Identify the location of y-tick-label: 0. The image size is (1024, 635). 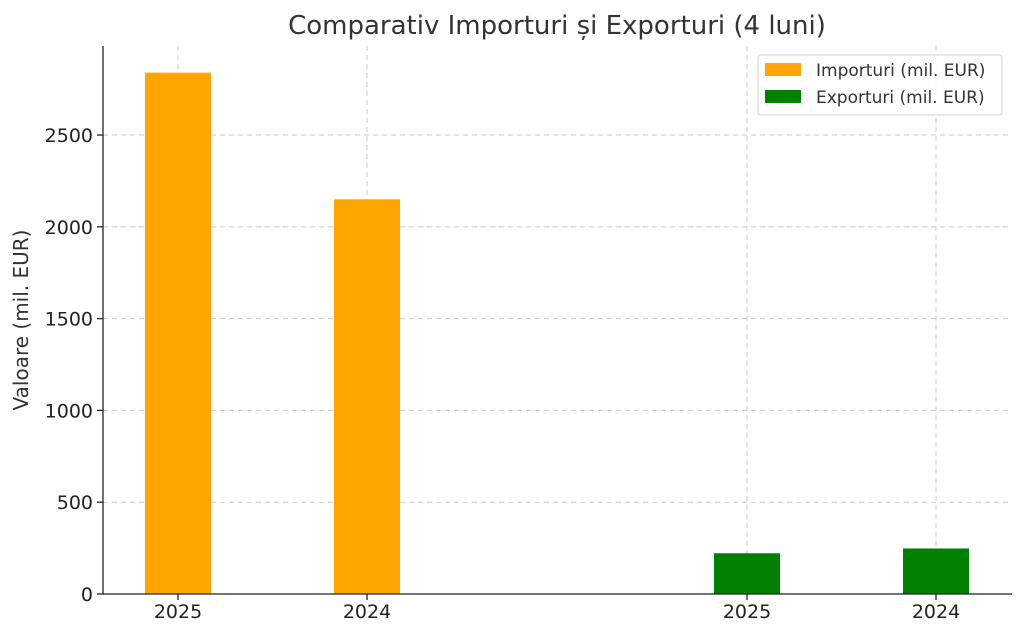
(87, 595).